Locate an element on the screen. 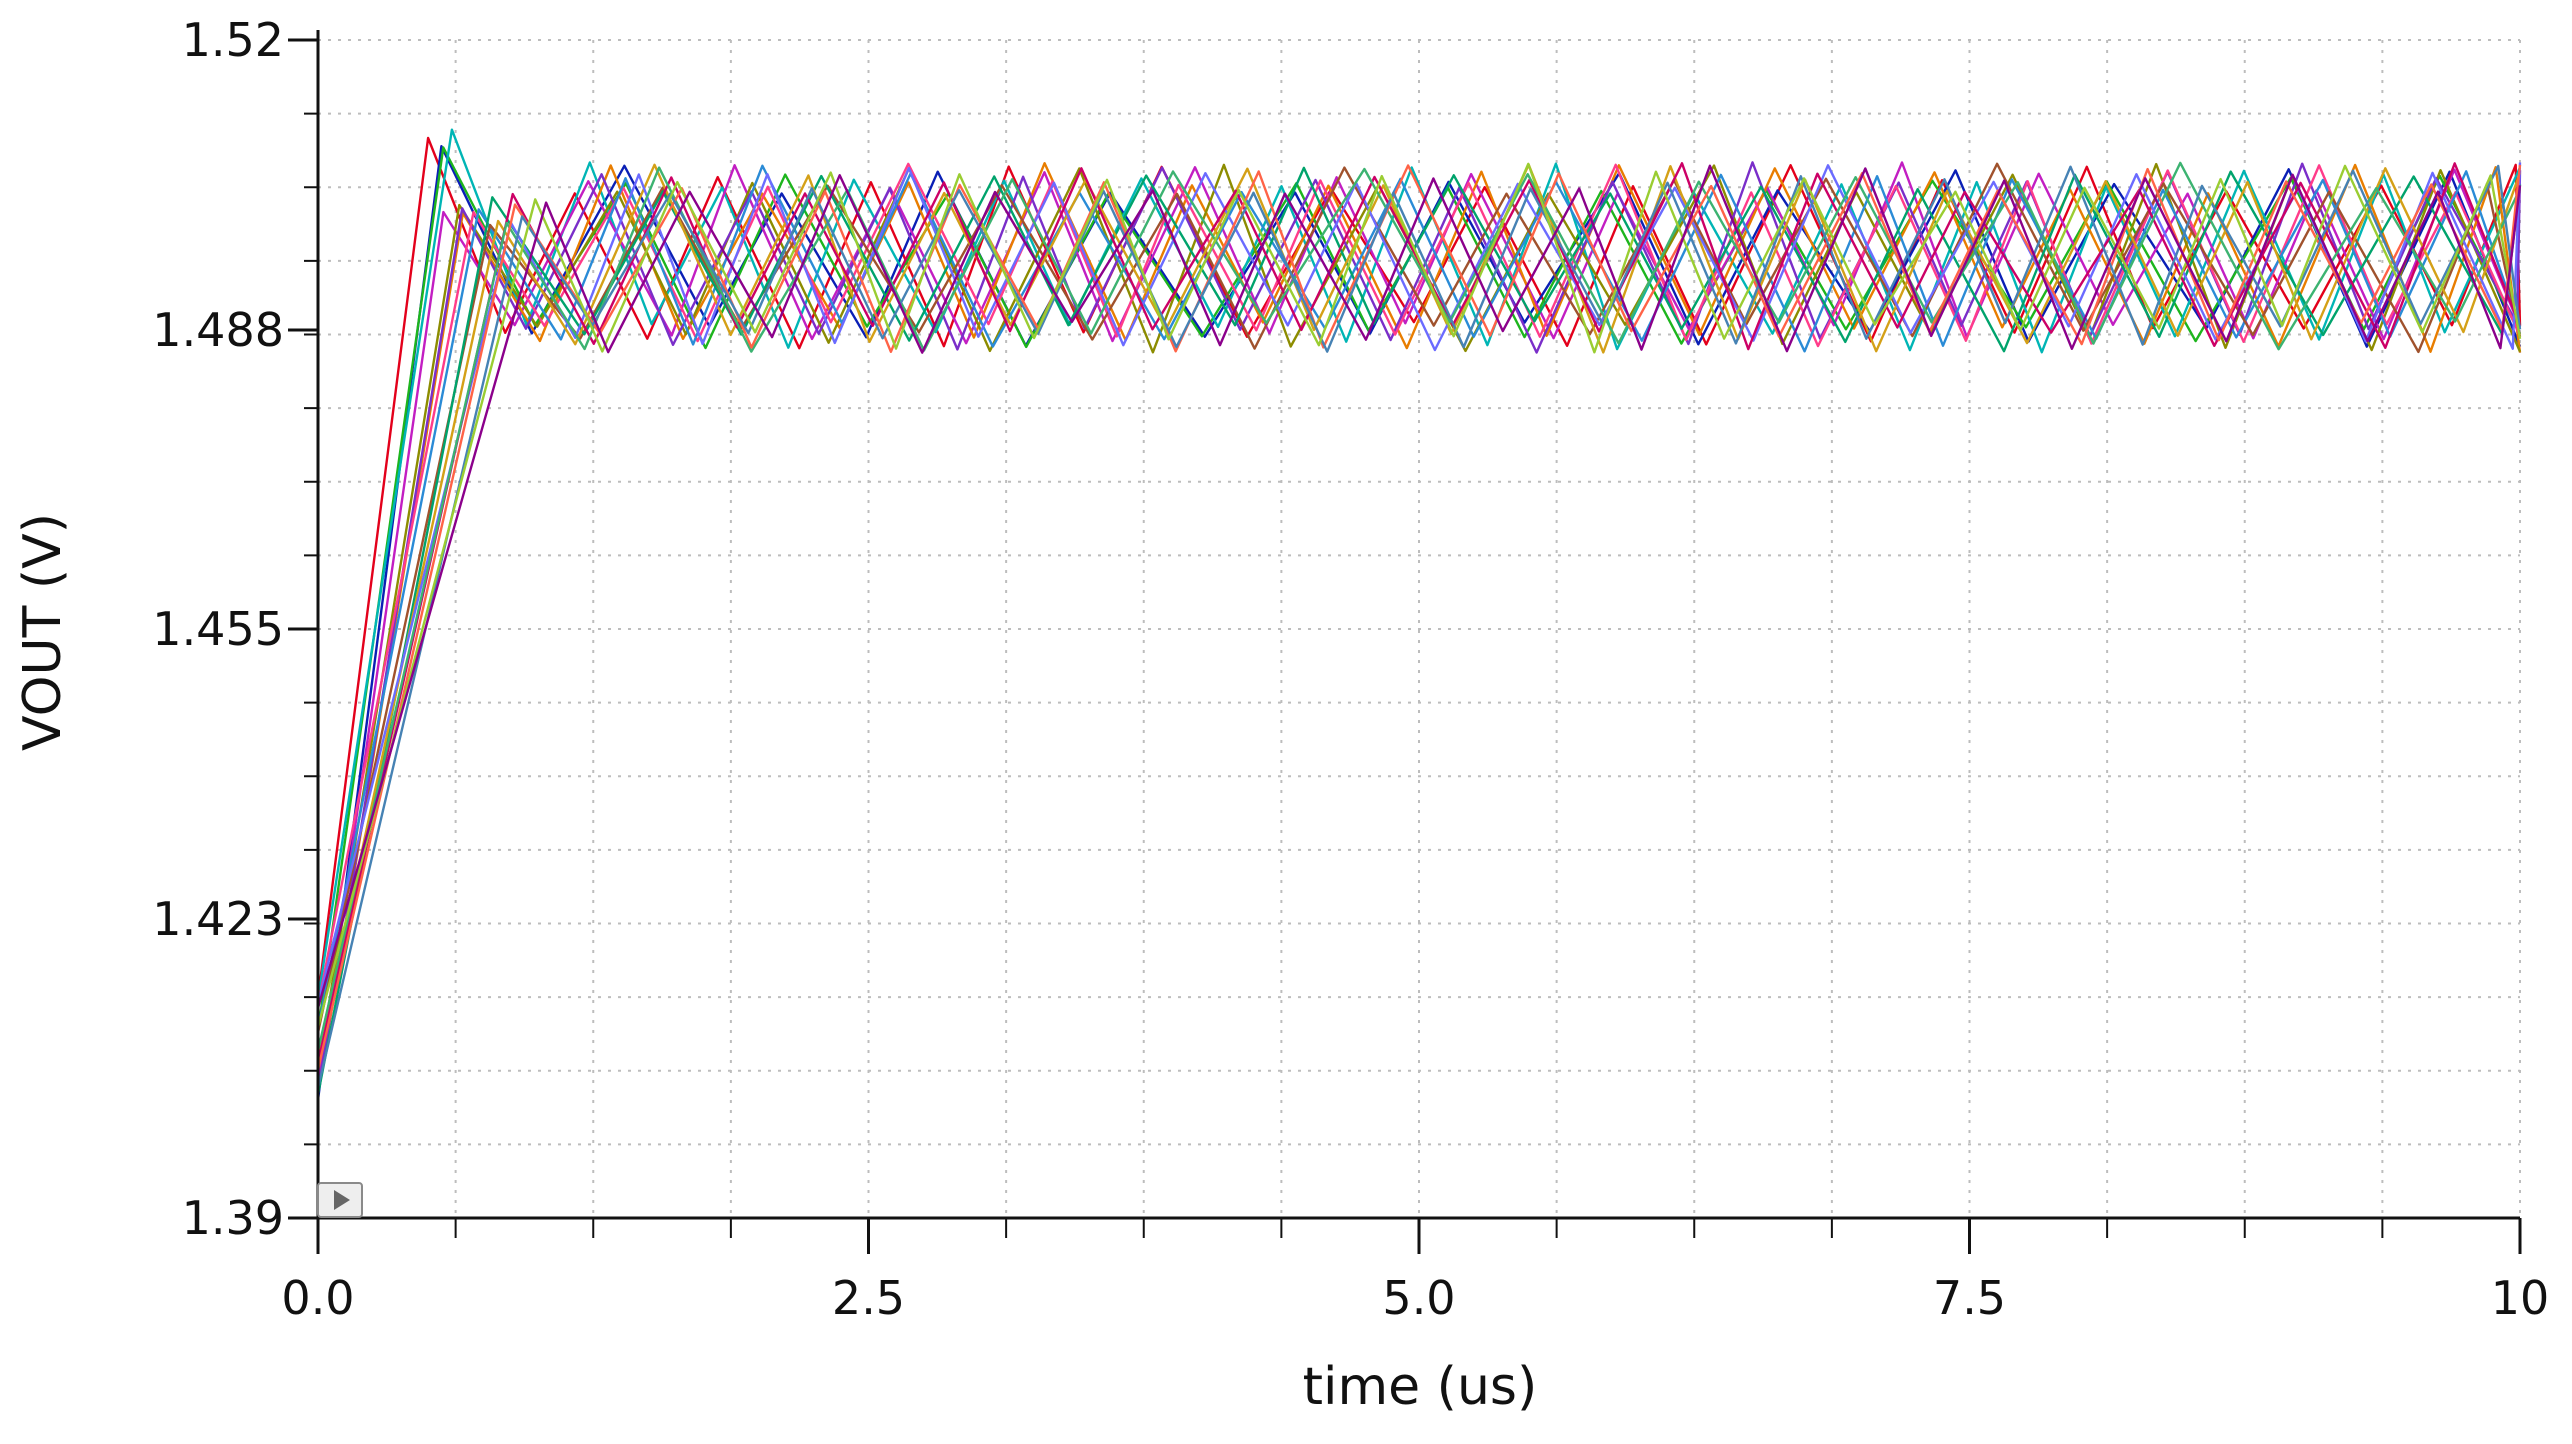  play-icon is located at coordinates (342, 1200).